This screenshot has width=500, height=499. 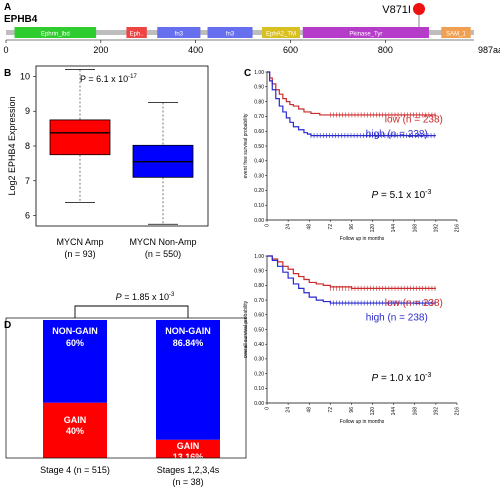 What do you see at coordinates (247, 73) in the screenshot?
I see `panel-c-letter: C` at bounding box center [247, 73].